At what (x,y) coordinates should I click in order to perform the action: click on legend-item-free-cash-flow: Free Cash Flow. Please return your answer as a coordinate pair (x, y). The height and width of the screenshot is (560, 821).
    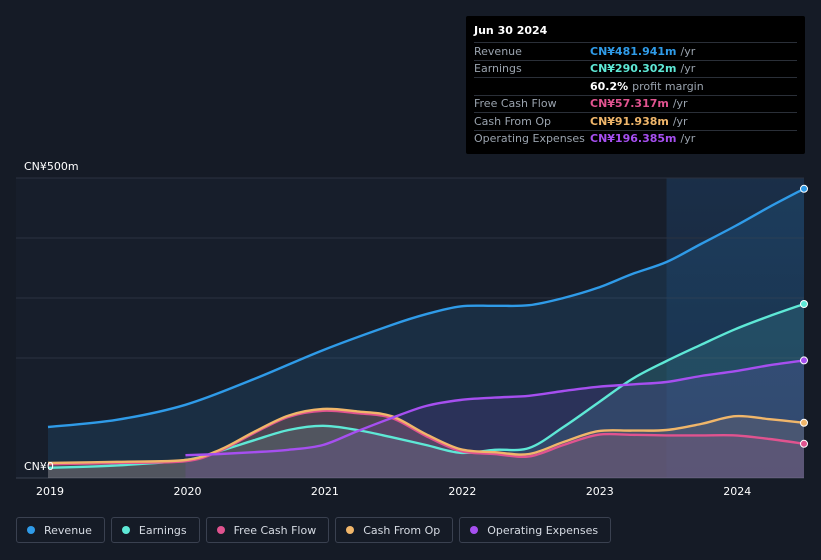
    Looking at the image, I should click on (267, 530).